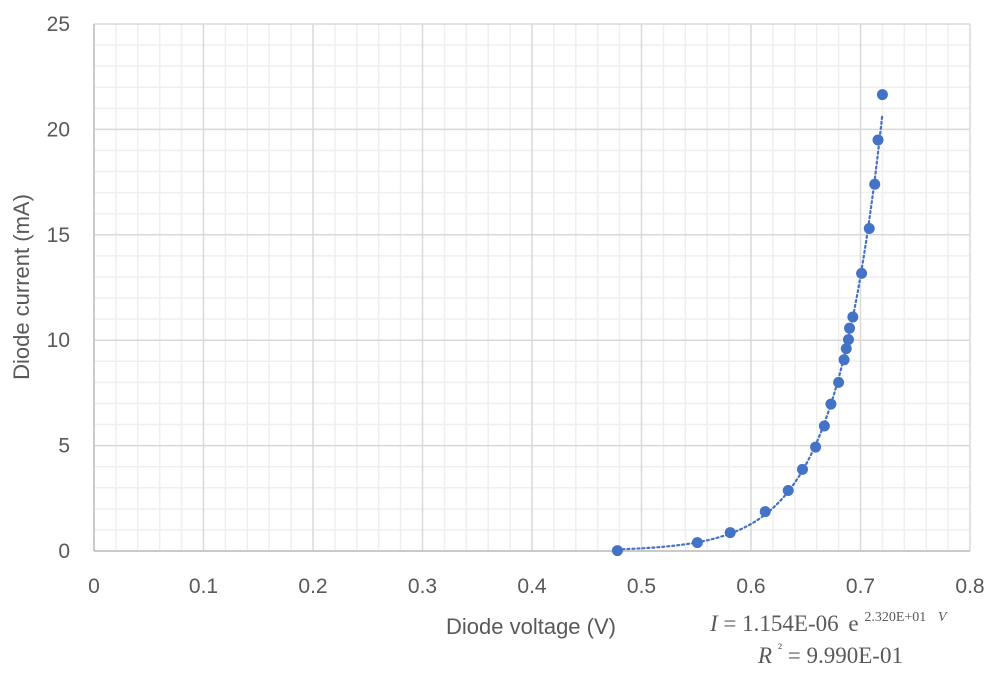 This screenshot has height=679, width=1005. What do you see at coordinates (94, 586) in the screenshot?
I see `x-tick-label: 0` at bounding box center [94, 586].